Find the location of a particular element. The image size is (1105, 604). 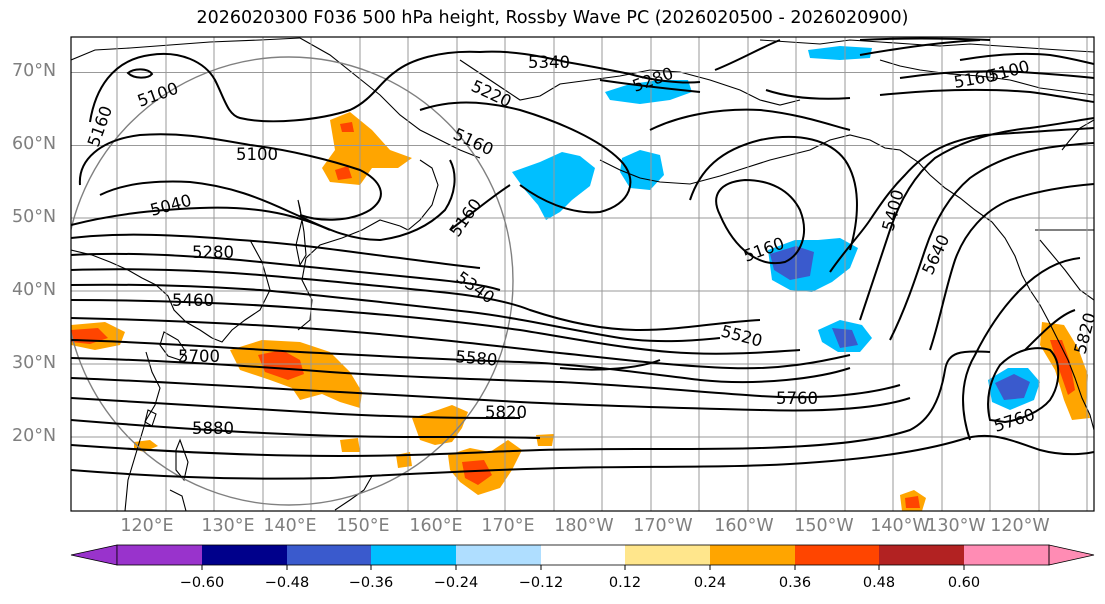

lon-label: 170°W is located at coordinates (663, 526).